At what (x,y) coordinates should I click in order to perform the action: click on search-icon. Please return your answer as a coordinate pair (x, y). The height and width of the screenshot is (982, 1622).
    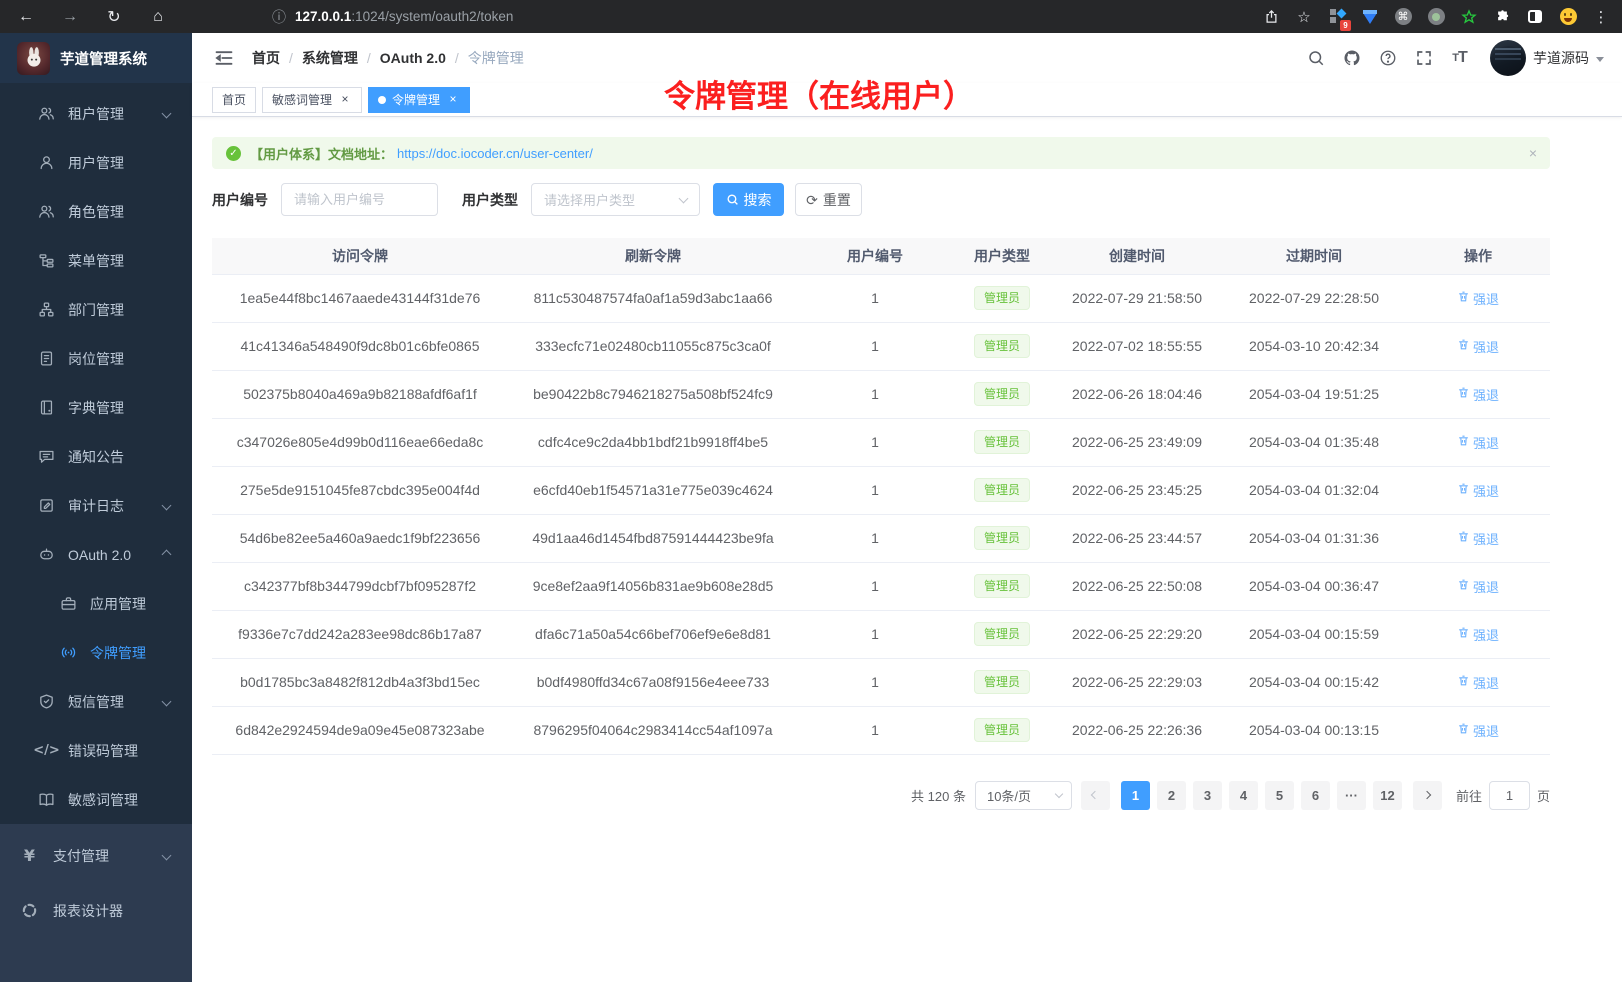
    Looking at the image, I should click on (1315, 58).